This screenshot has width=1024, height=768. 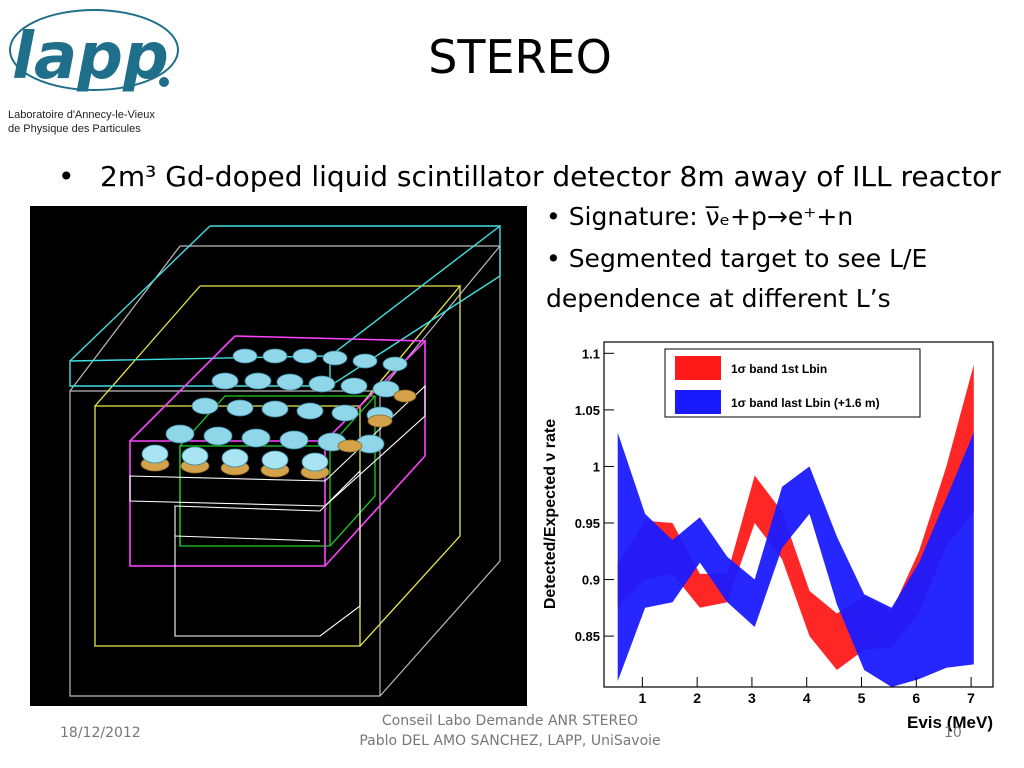 I want to click on logo-wordmark: lapp, so click(x=90, y=57).